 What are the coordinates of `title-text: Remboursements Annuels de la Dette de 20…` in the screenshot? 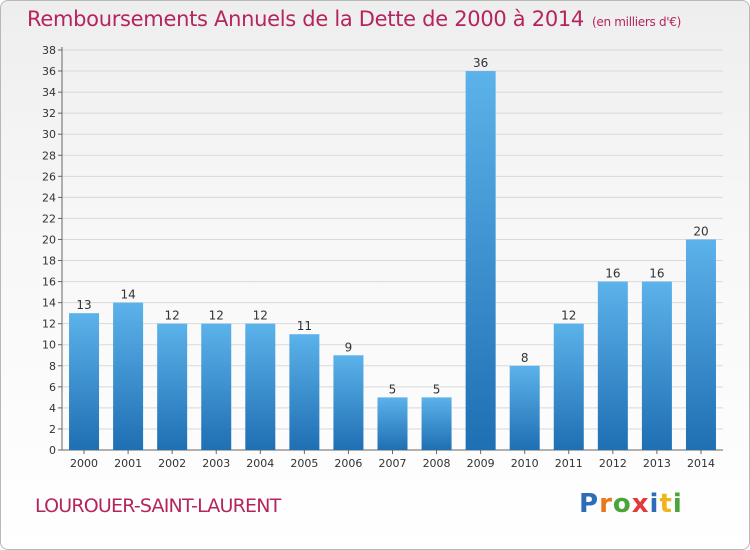 It's located at (305, 19).